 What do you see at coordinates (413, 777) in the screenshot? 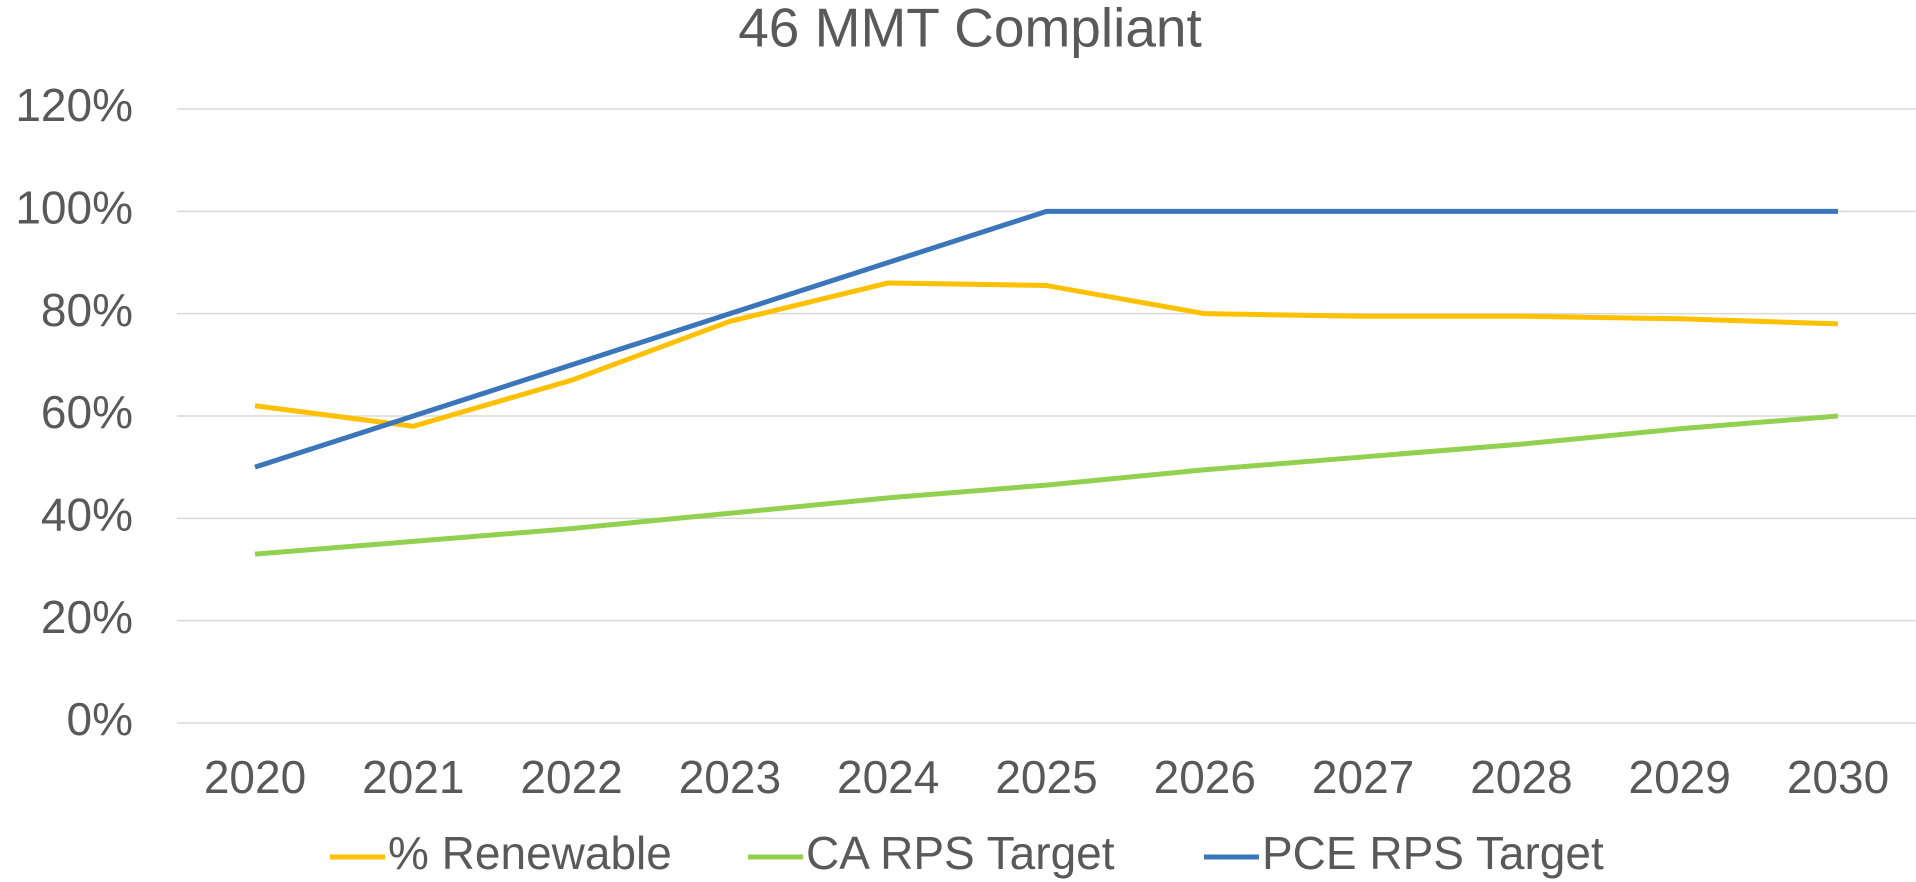
I see `x-tick-label: 2021` at bounding box center [413, 777].